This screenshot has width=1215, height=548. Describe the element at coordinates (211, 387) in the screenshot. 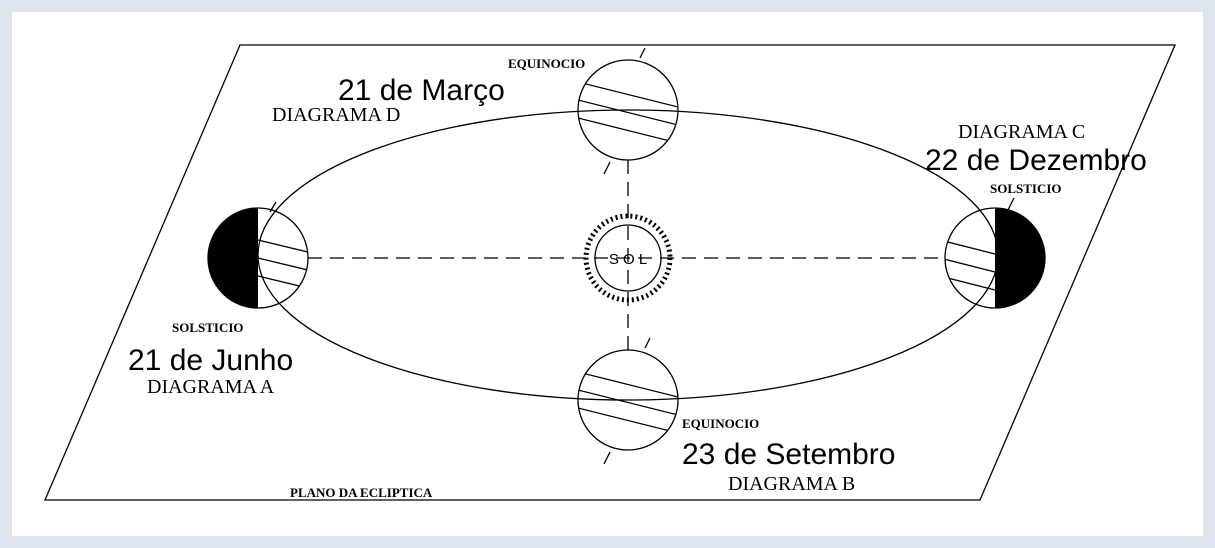

I see `diagram-label: DIAGRAMA A` at that location.